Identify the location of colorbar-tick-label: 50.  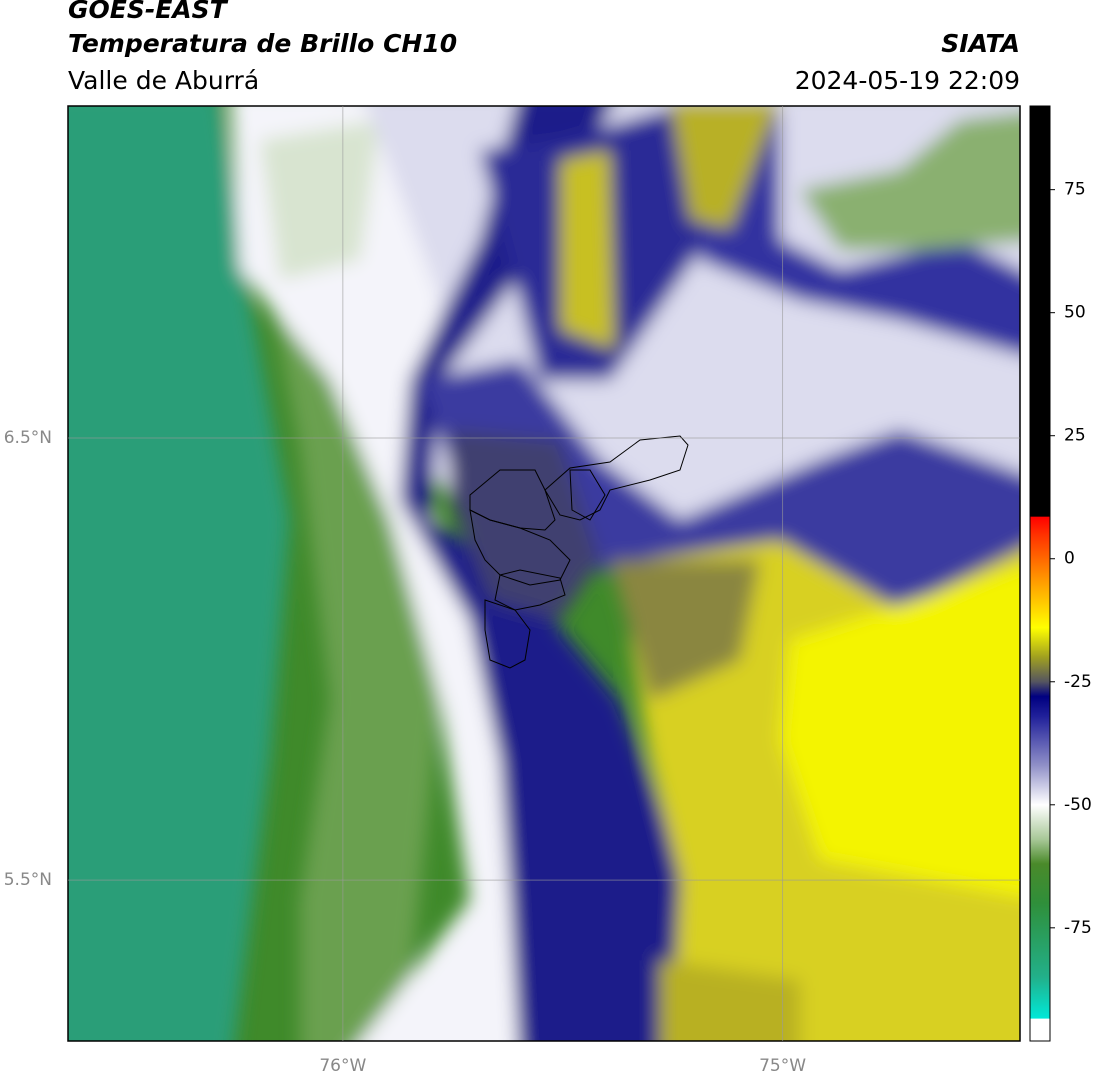
(1075, 313).